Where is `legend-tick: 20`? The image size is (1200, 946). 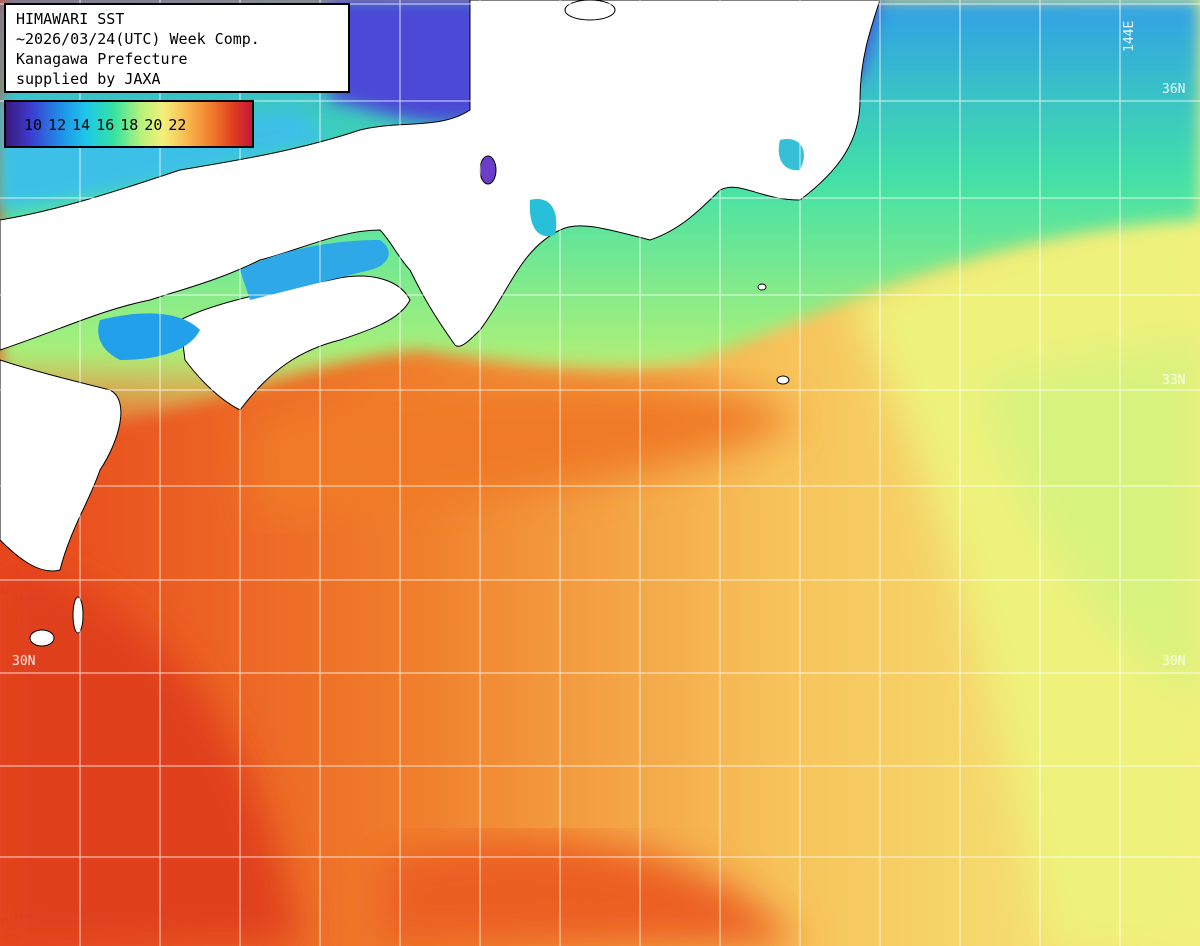
legend-tick: 20 is located at coordinates (153, 125).